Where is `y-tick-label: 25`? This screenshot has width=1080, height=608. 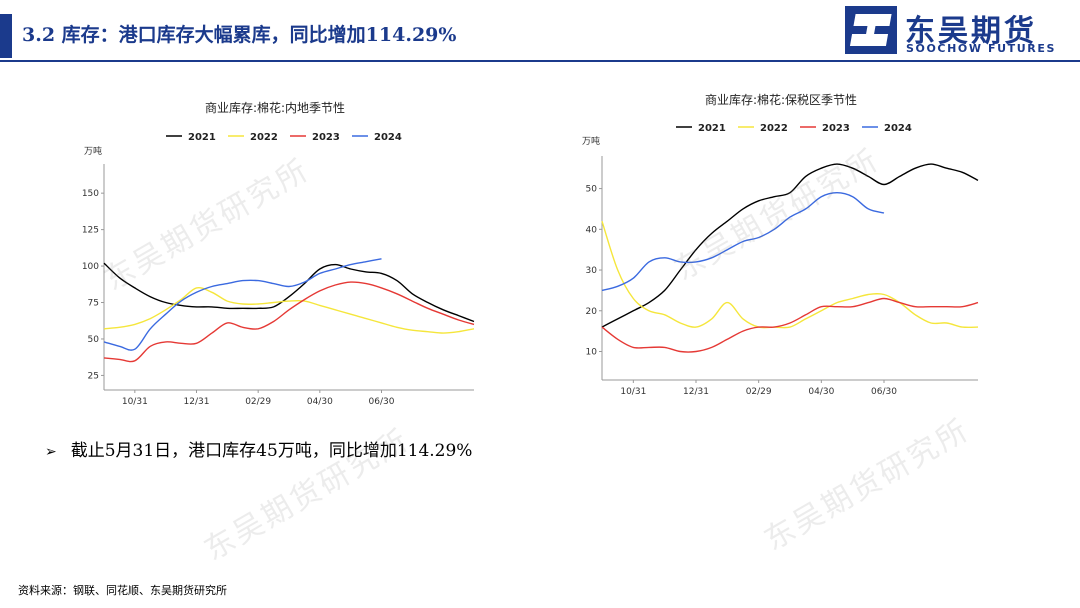 y-tick-label: 25 is located at coordinates (93, 376).